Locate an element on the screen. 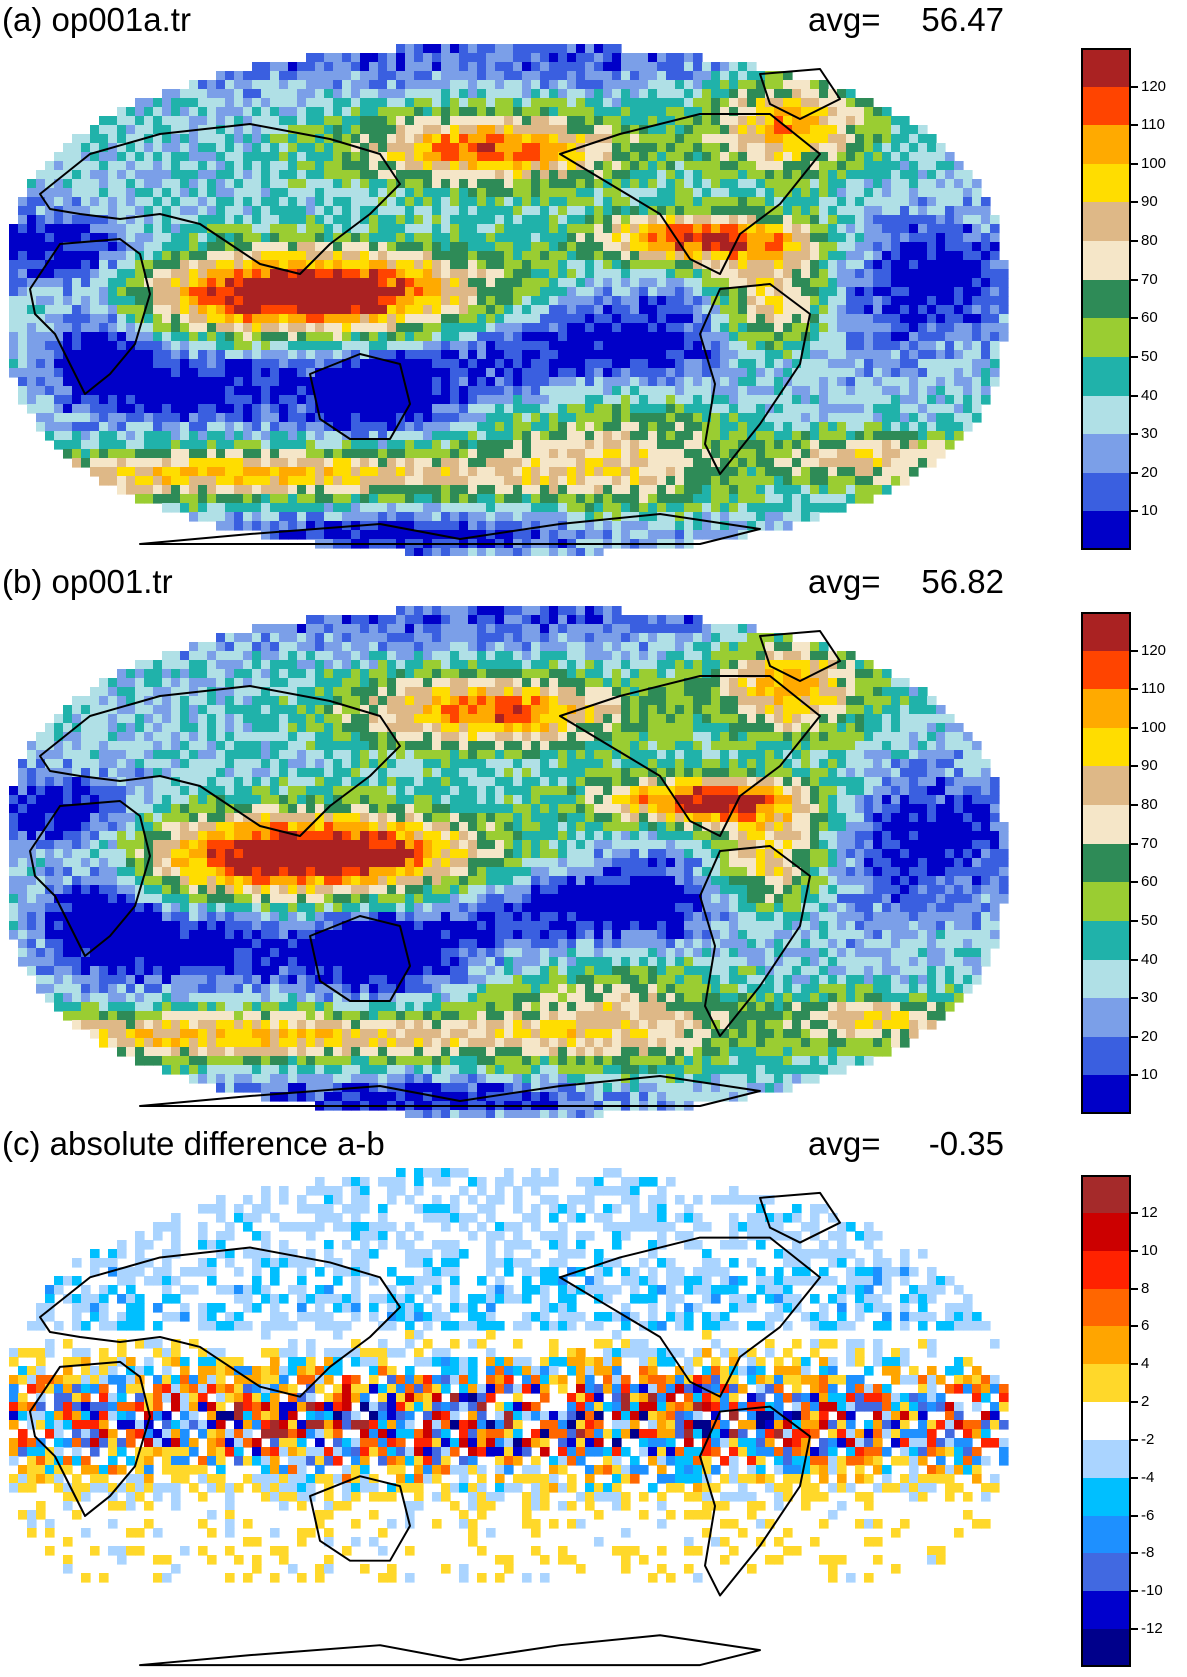 The width and height of the screenshot is (1187, 1677). colorbar-c: 12 10 8 6 4 2 -2 -4 -6 -8 -10 -12 is located at coordinates (1133, 1421).